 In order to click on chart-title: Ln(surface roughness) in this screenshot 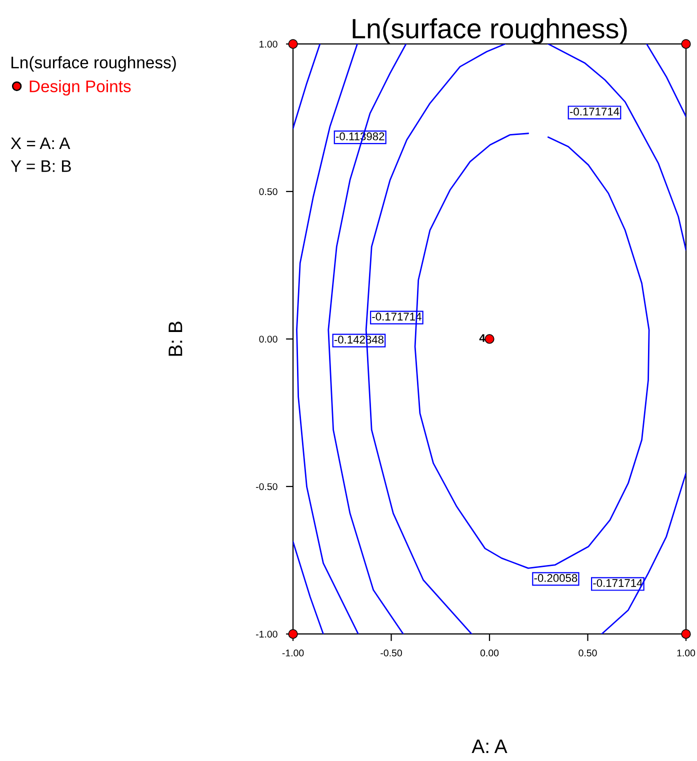, I will do `click(489, 31)`.